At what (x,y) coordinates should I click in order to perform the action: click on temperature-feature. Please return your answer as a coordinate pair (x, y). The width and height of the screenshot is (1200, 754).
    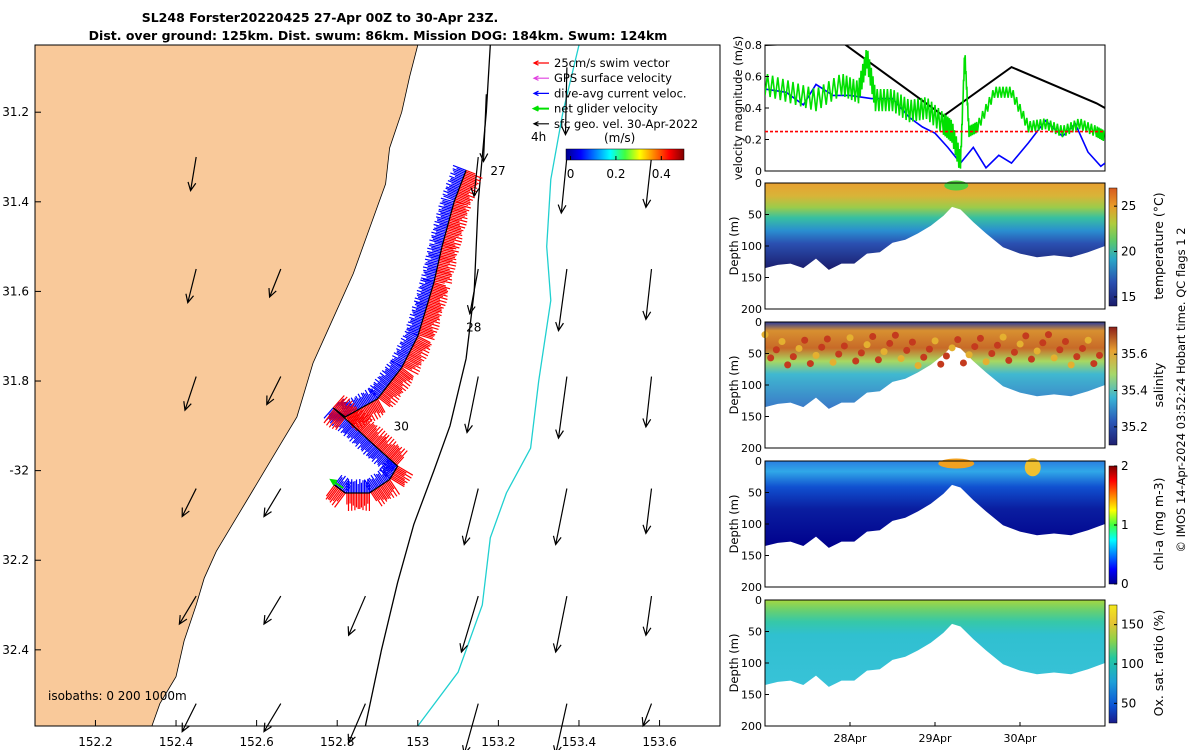
    Looking at the image, I should click on (956, 185).